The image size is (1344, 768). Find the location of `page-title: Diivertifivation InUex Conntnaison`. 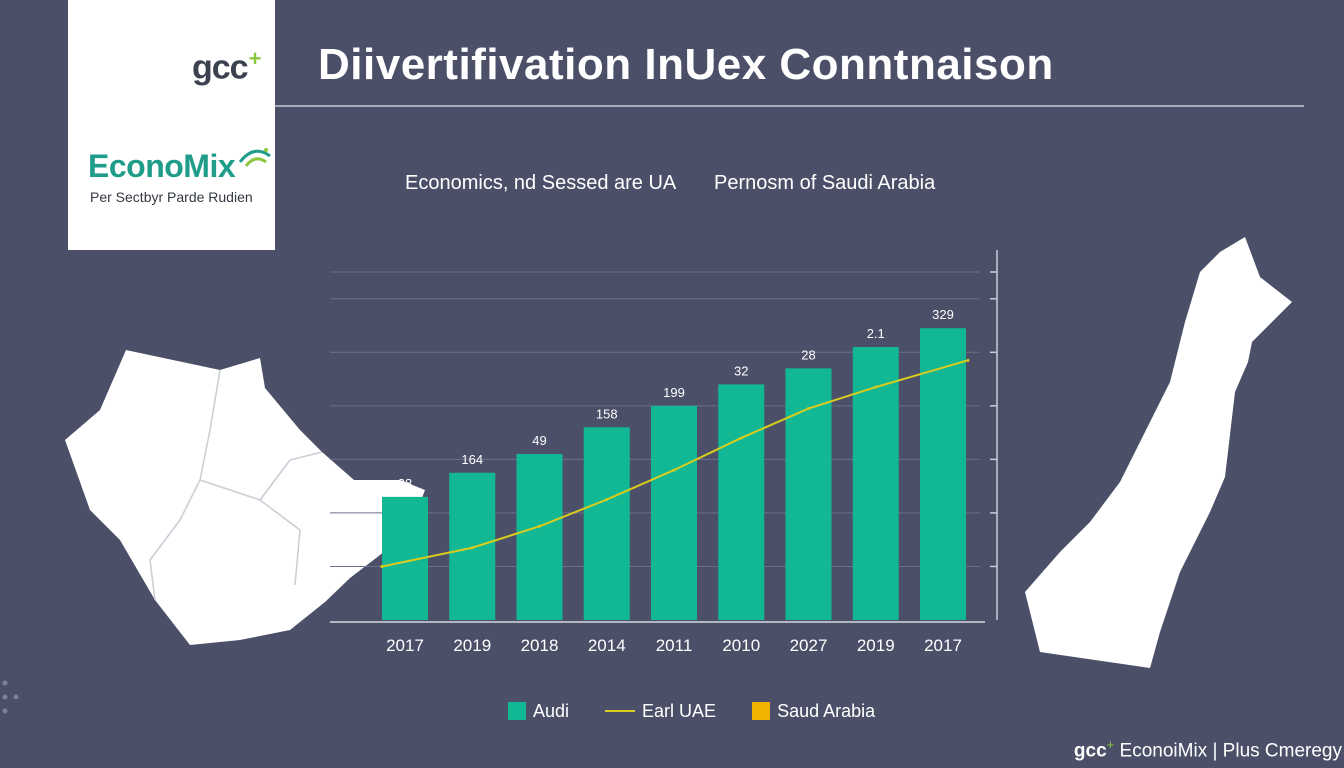

page-title: Diivertifivation InUex Conntnaison is located at coordinates (686, 64).